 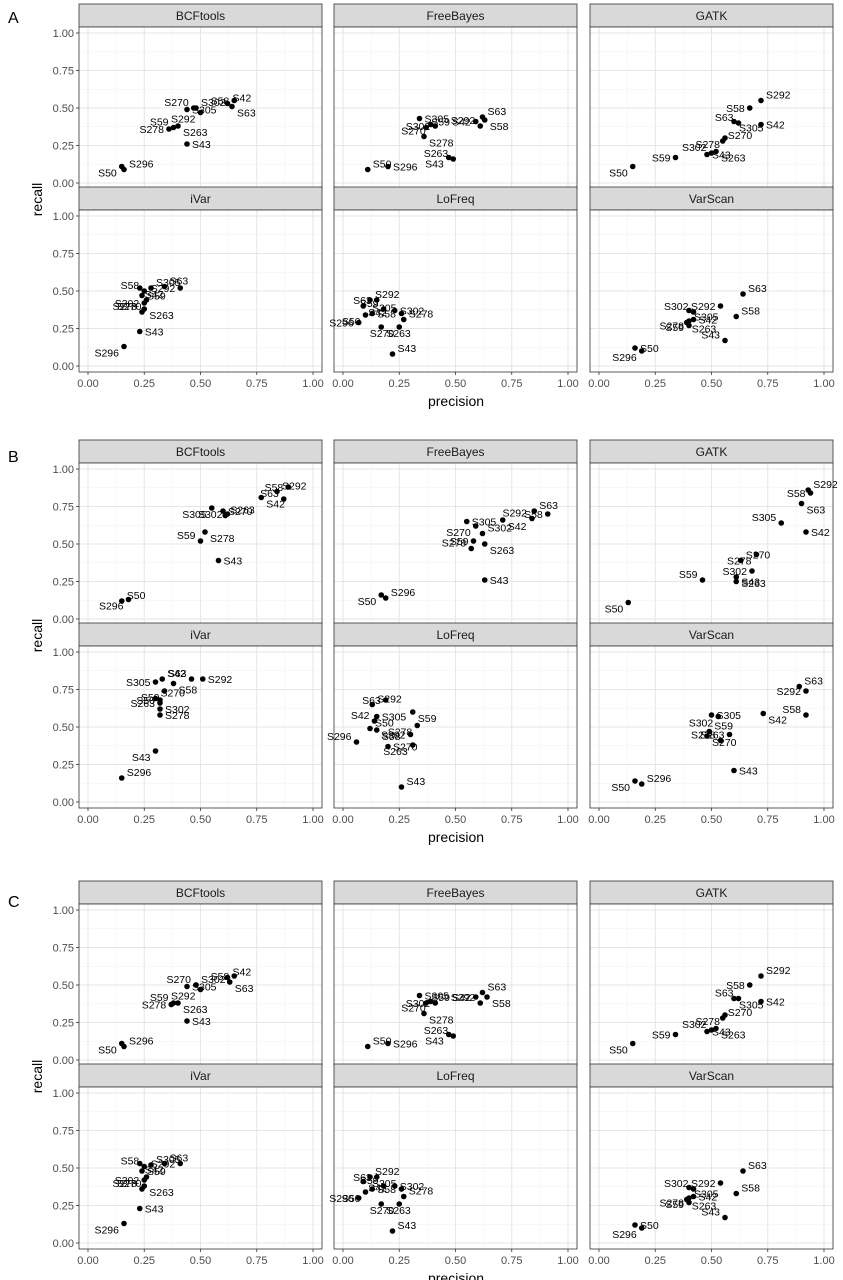 What do you see at coordinates (750, 312) in the screenshot?
I see `point-label-s58: S58` at bounding box center [750, 312].